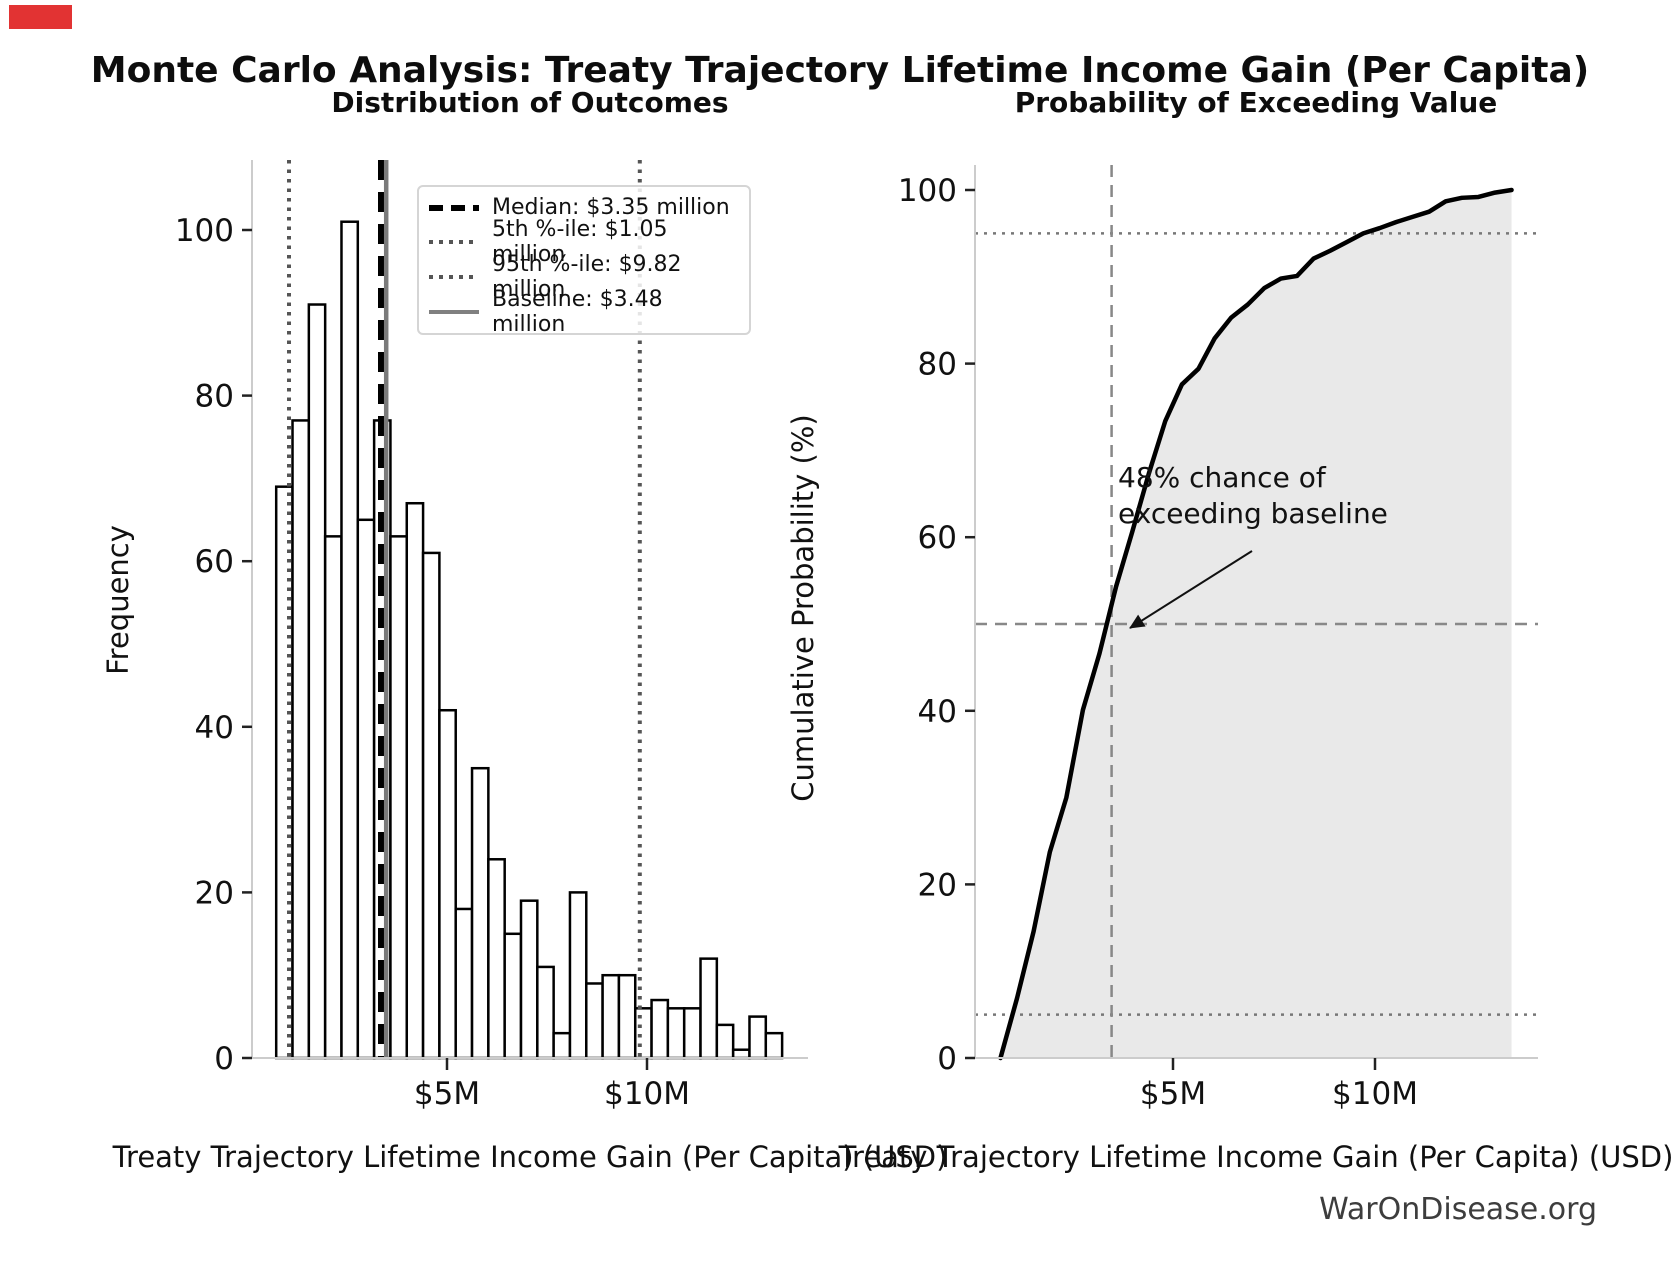  I want to click on left-plot-title: Distribution of Outcomes, so click(530, 102).